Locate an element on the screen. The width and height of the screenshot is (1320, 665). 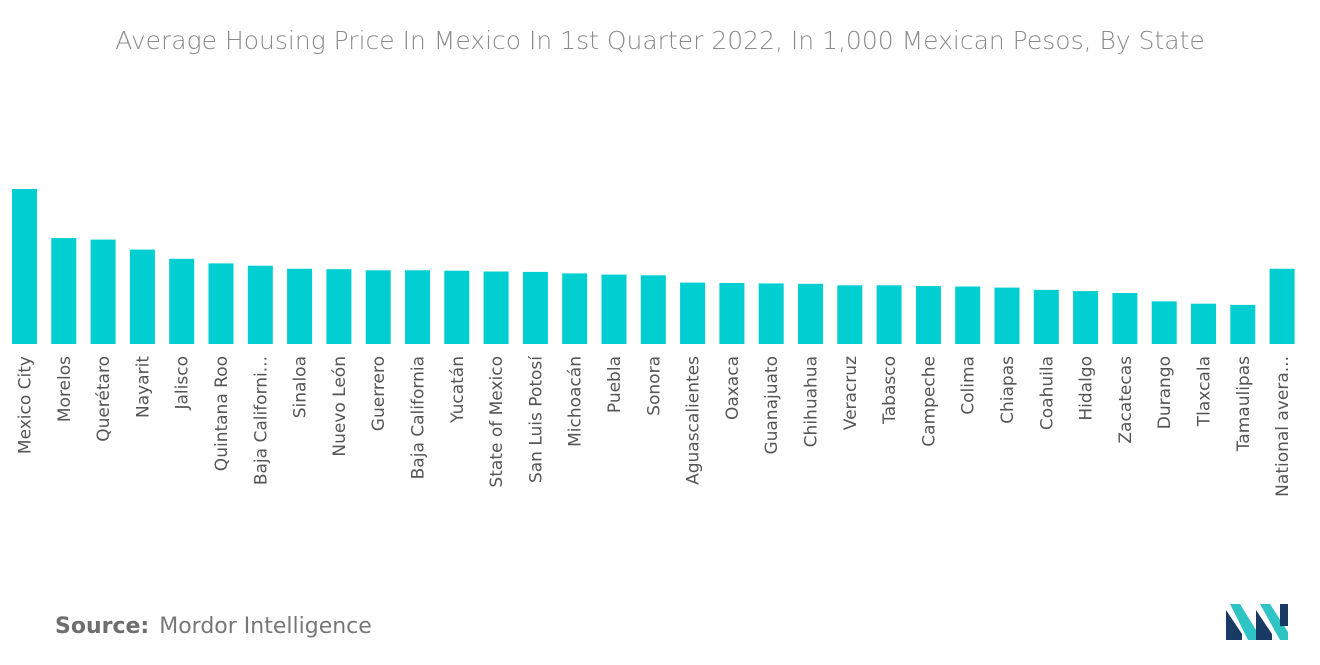
x-tick-label-17: Aguascalientes is located at coordinates (694, 420).